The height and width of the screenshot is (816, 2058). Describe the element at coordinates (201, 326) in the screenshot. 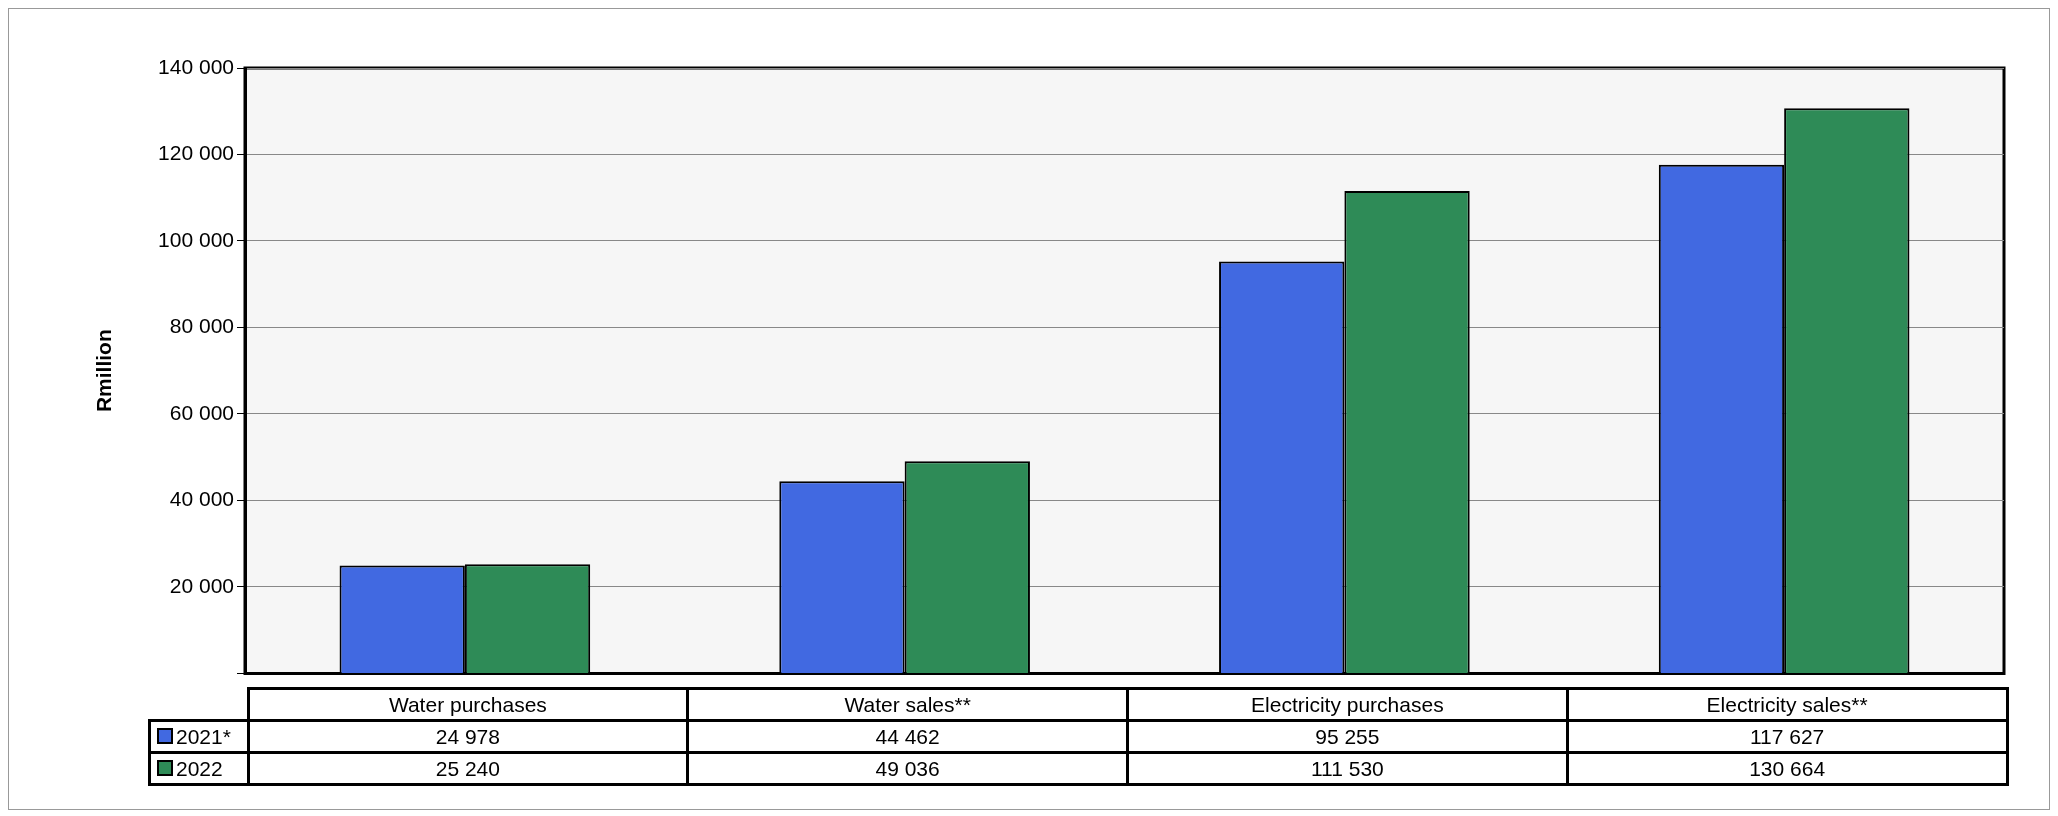

I see `y-tick-label: 80 000` at that location.